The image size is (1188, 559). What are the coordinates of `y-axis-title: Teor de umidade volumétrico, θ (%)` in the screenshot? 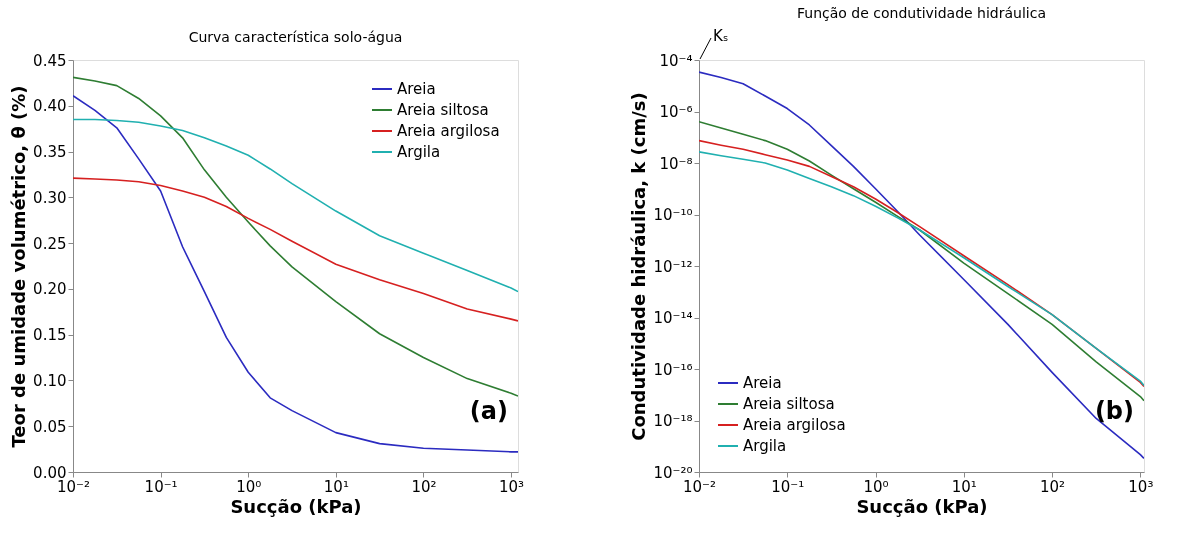 It's located at (19, 266).